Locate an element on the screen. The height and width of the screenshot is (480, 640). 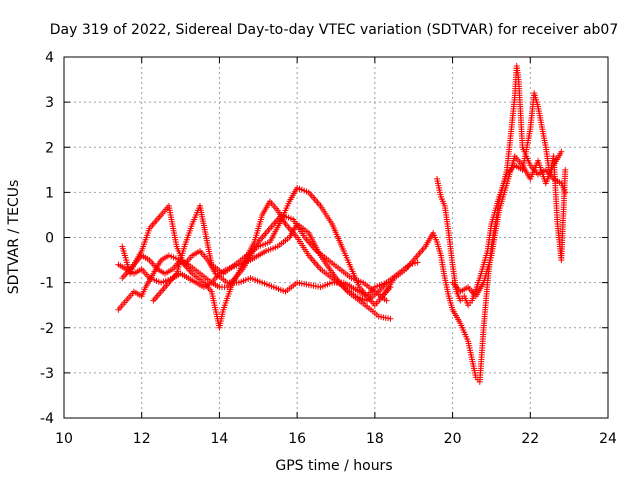
x-tick-label: 10 is located at coordinates (64, 439).